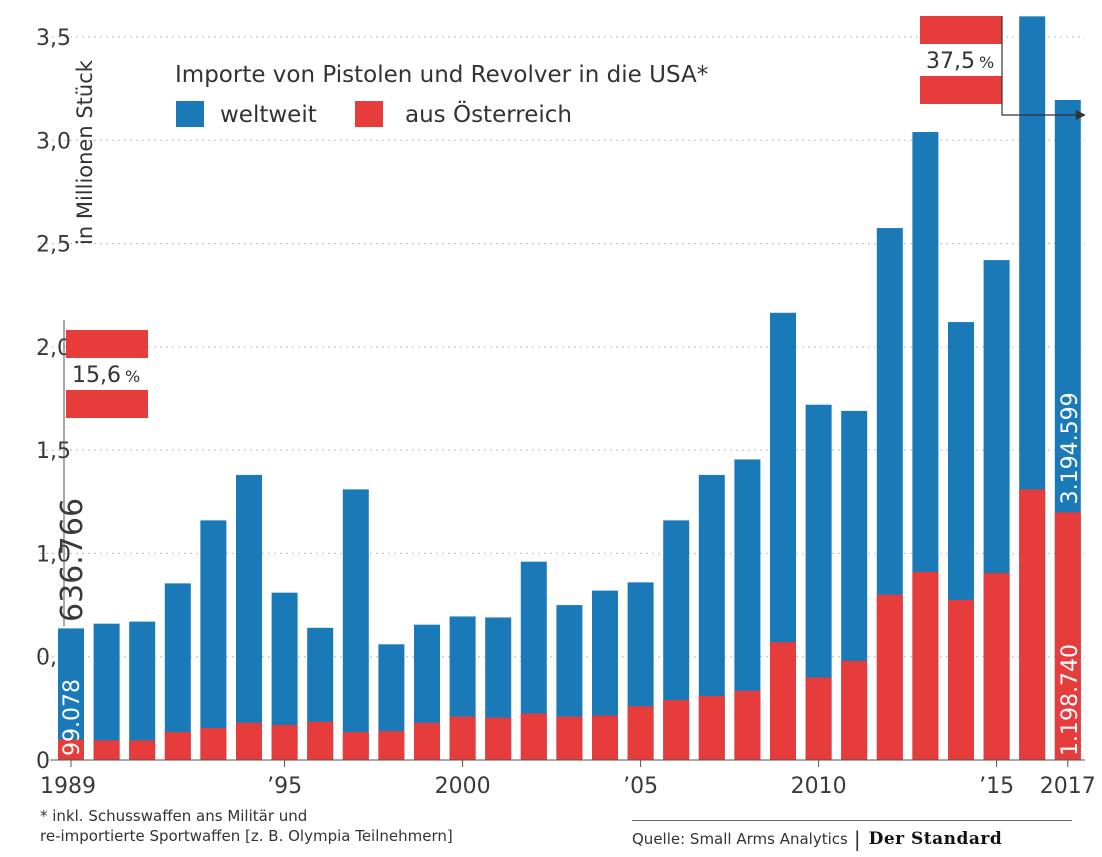  I want to click on x-axis: 1989 ’95 2000 ’05 2010 ’15 2017, so click(568, 779).